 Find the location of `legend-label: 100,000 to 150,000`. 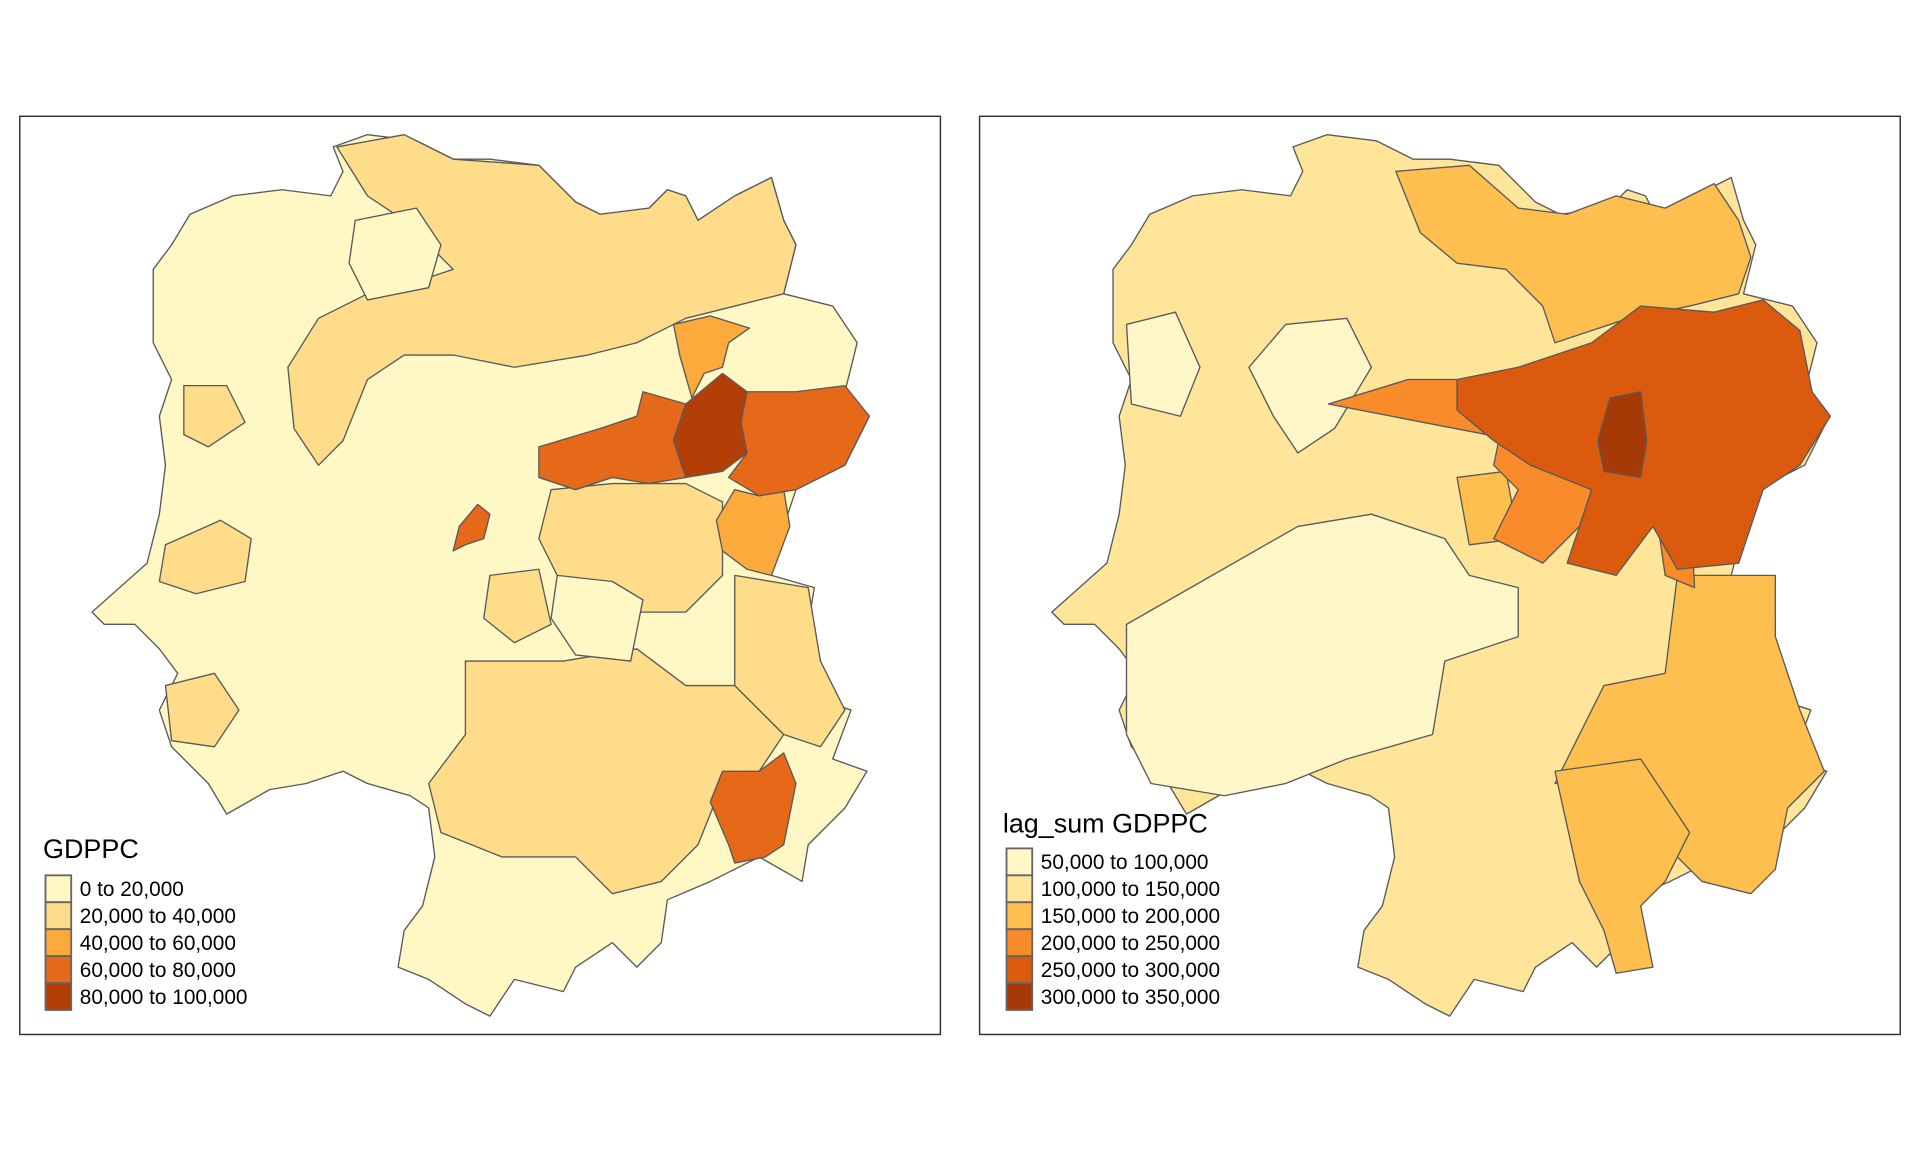

legend-label: 100,000 to 150,000 is located at coordinates (1130, 889).